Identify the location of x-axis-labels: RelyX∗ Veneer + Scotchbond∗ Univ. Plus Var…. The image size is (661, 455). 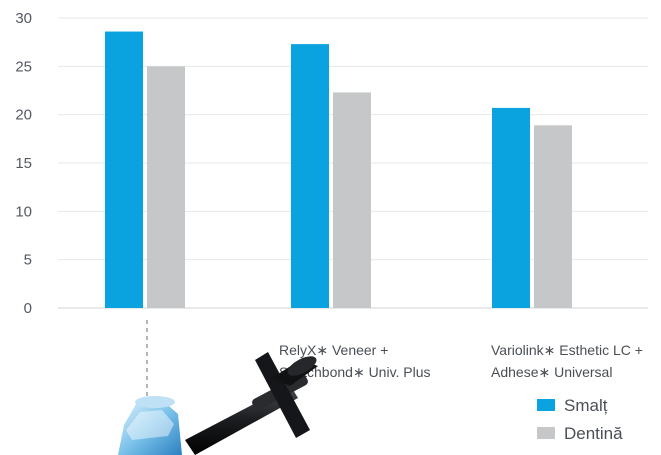
(461, 361).